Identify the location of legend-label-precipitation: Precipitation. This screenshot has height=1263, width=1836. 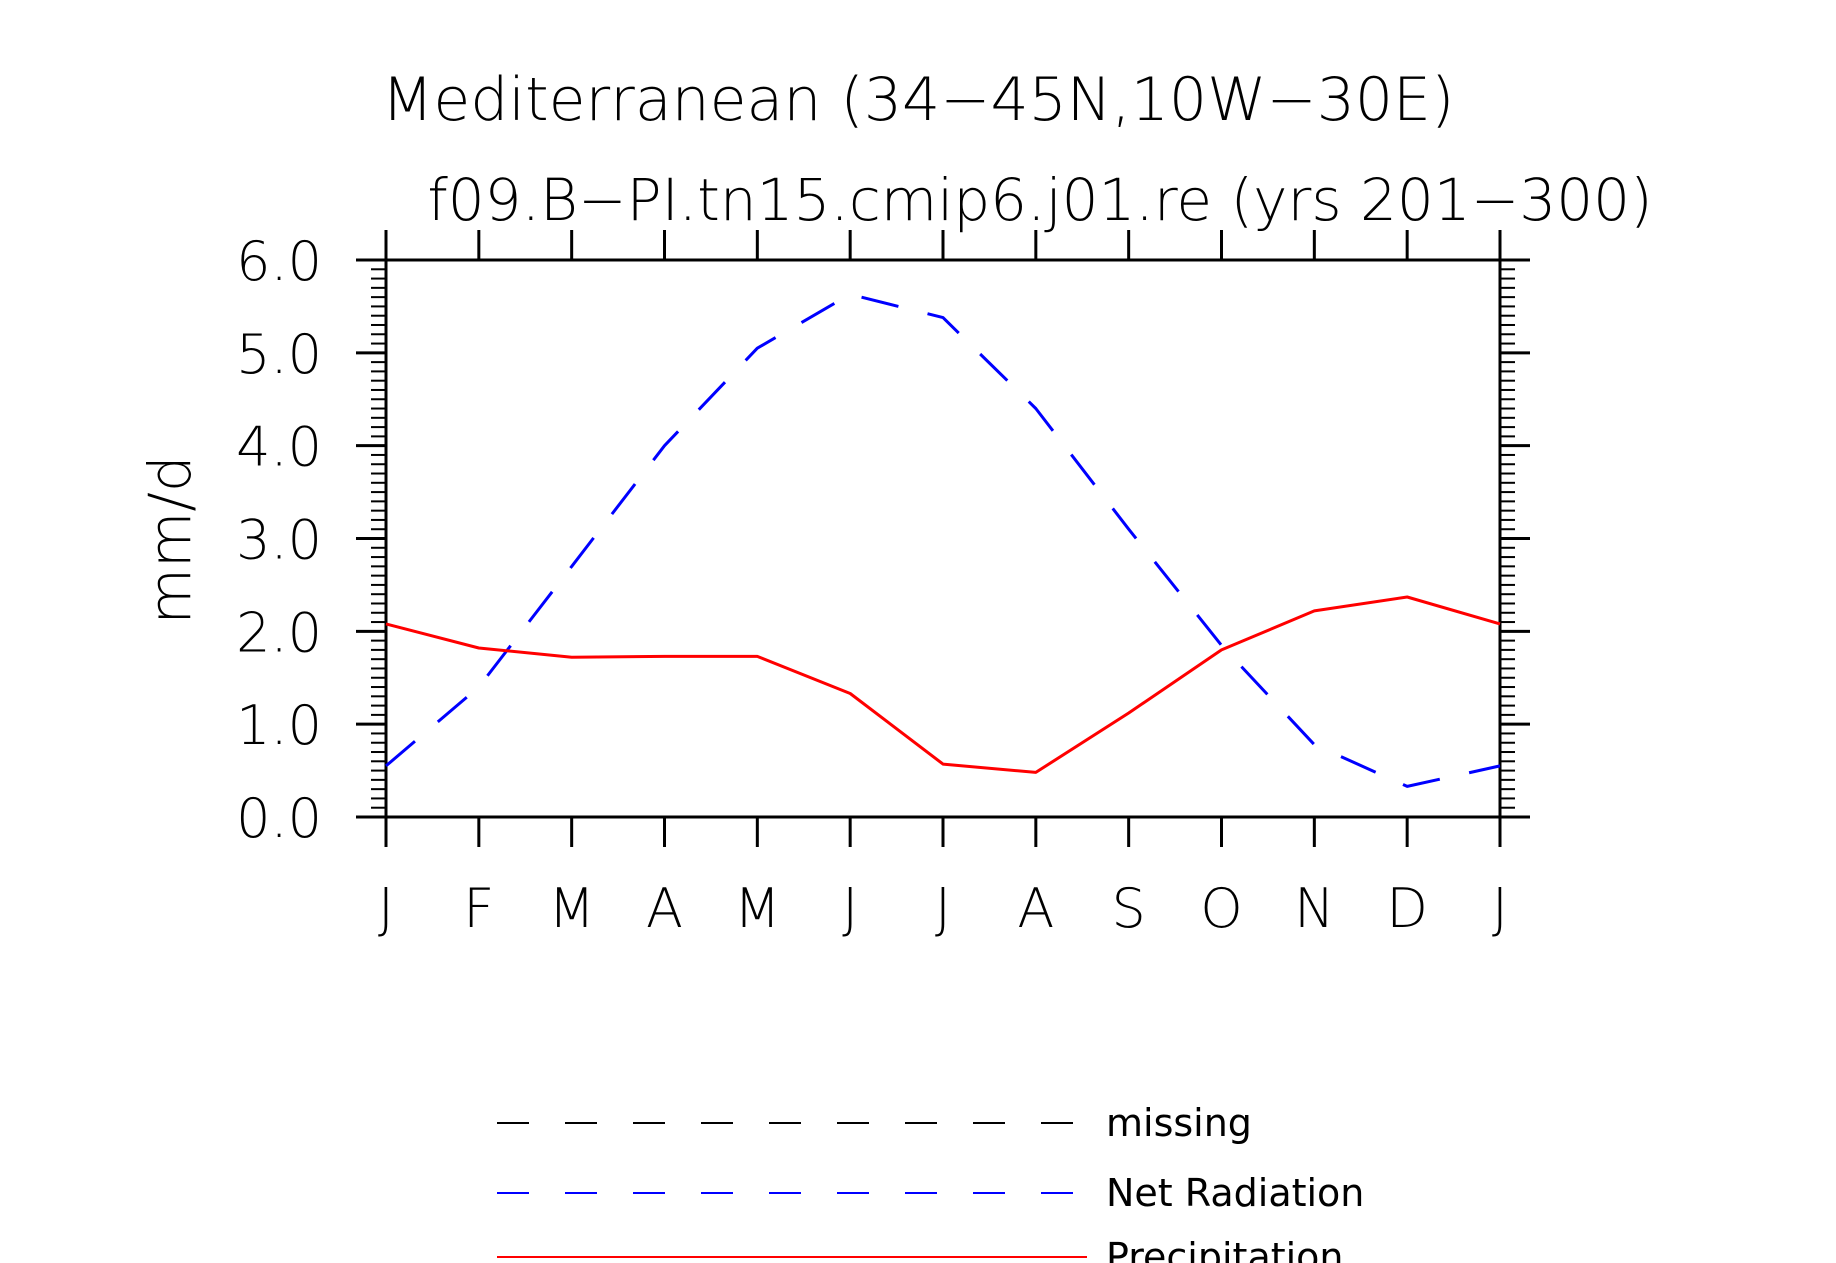
(1225, 1249).